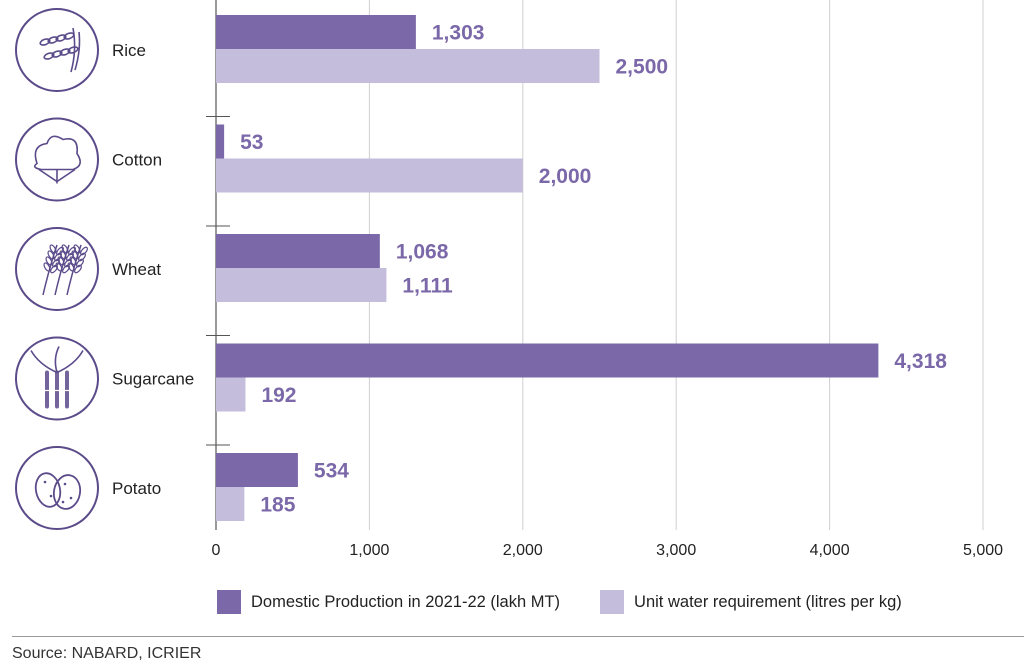  I want to click on value-label-production: 1,068, so click(422, 252).